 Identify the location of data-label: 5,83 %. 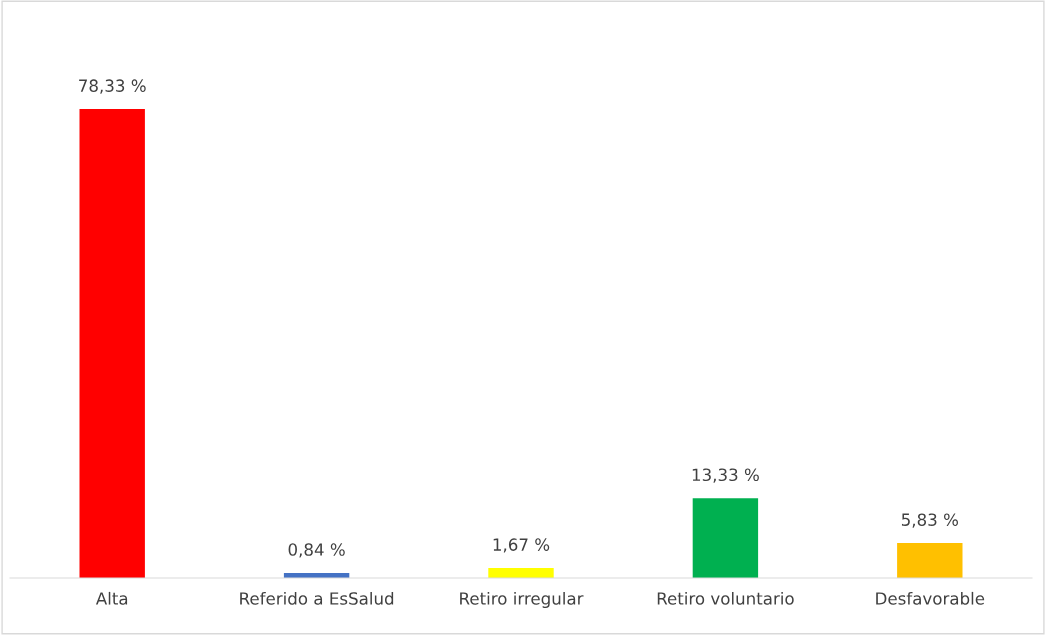
(929, 520).